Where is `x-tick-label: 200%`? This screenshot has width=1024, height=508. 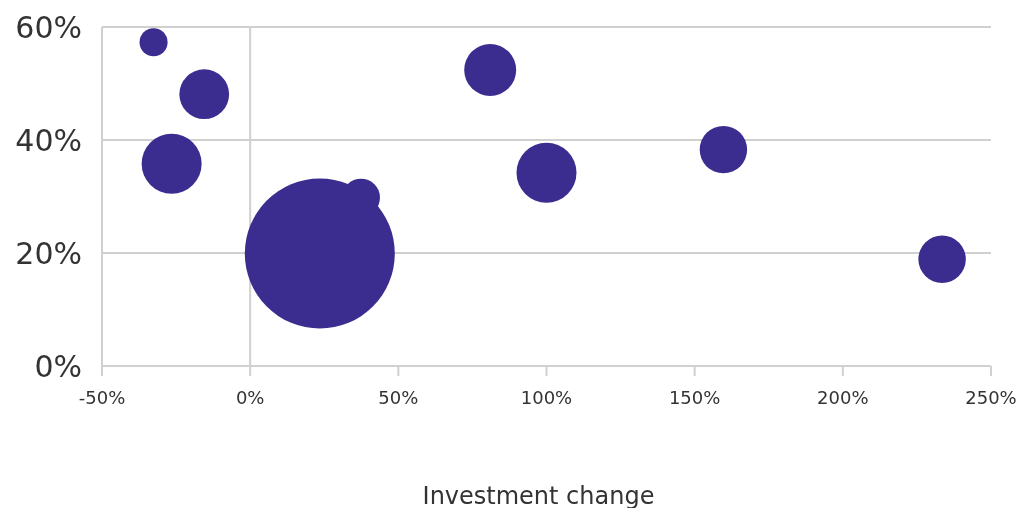 x-tick-label: 200% is located at coordinates (843, 397).